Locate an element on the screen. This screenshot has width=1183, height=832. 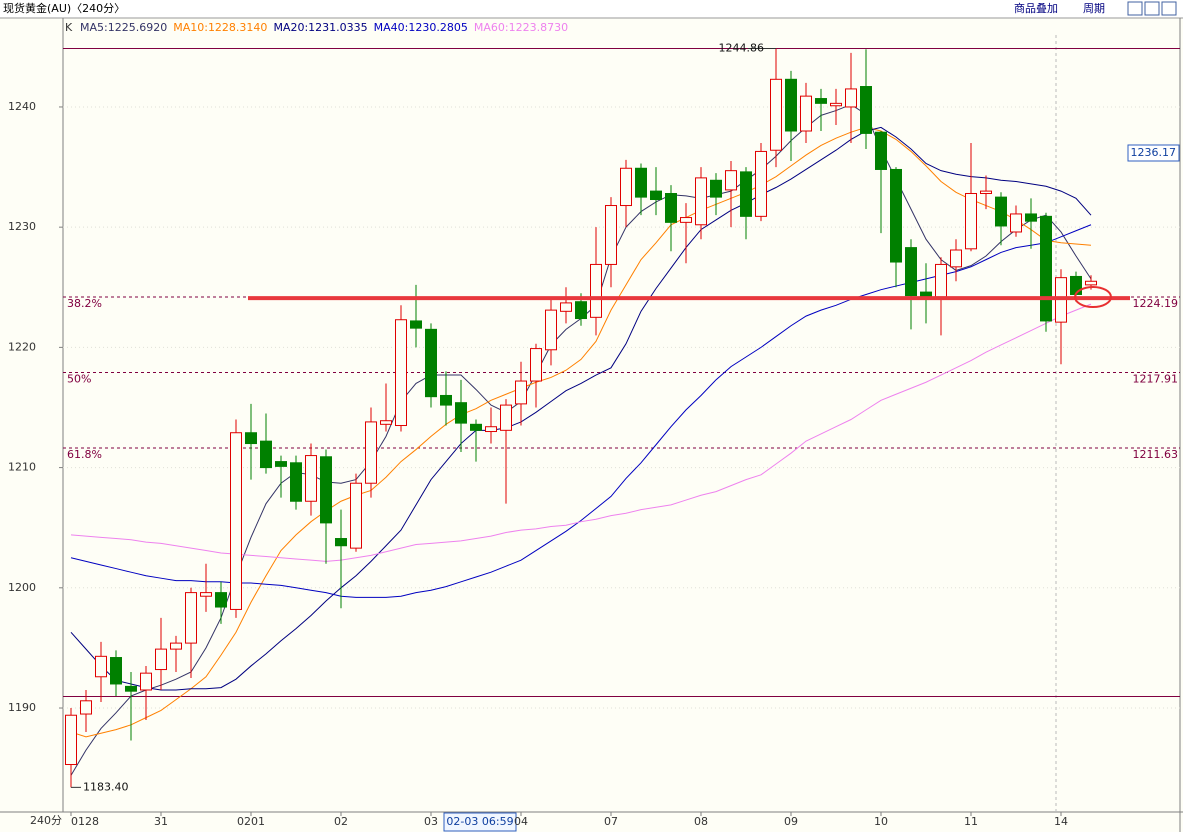
overlay-button: 商品叠加 is located at coordinates (1036, 8).